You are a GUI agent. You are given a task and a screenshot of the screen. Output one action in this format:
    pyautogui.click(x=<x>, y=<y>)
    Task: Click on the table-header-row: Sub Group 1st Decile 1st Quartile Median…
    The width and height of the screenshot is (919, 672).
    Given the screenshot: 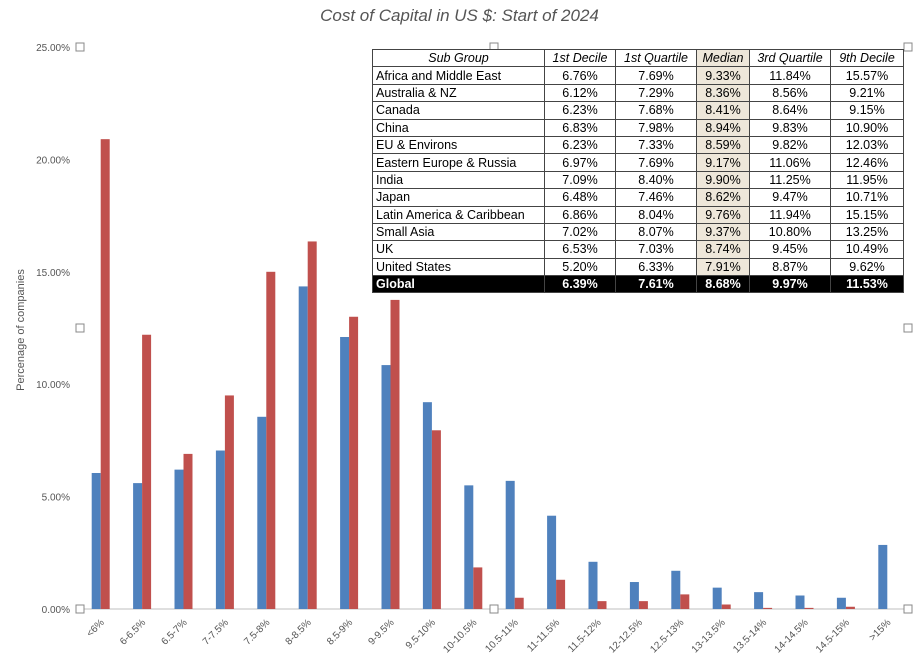 What is the action you would take?
    pyautogui.click(x=638, y=58)
    